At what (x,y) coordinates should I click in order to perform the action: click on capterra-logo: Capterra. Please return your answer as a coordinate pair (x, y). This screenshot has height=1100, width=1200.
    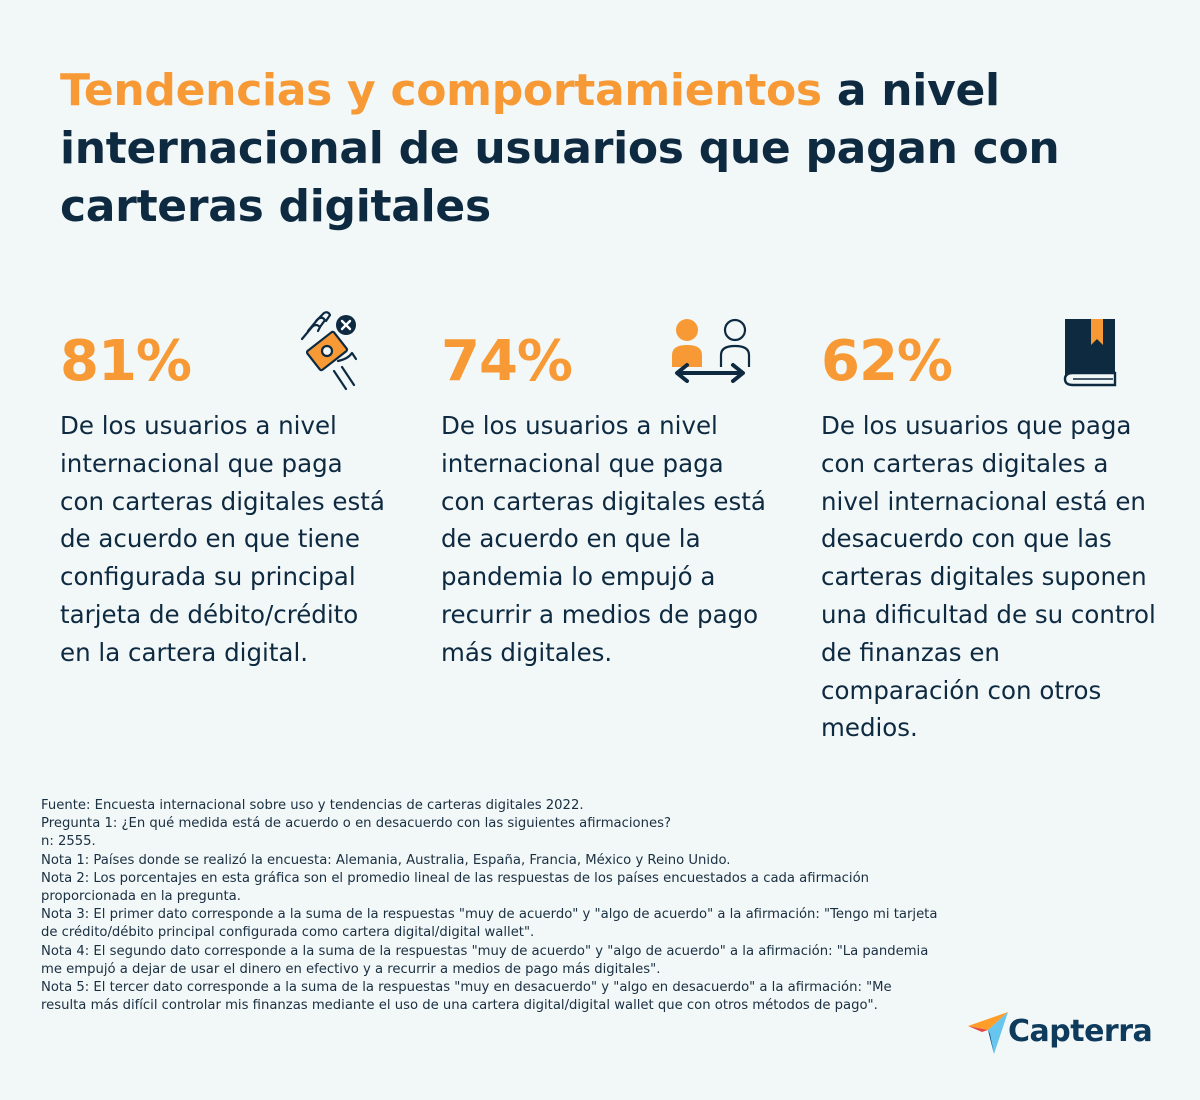
    Looking at the image, I should click on (1063, 1033).